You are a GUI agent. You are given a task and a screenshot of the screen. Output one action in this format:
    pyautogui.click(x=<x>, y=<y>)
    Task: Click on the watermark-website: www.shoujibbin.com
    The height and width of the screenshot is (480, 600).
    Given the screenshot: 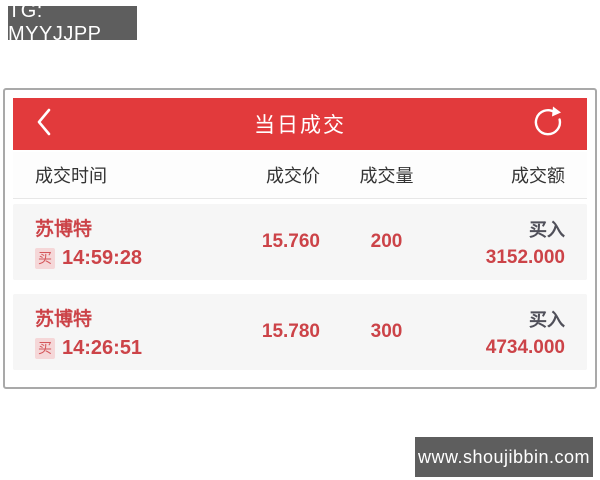 What is the action you would take?
    pyautogui.click(x=504, y=457)
    